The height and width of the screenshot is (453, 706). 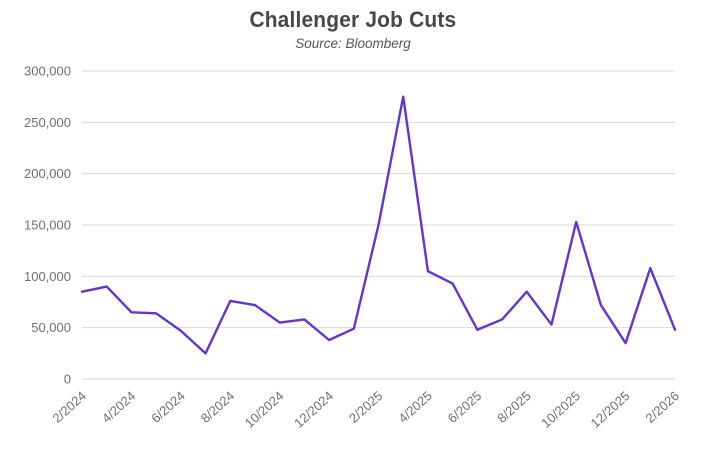 What do you see at coordinates (168, 407) in the screenshot?
I see `x-axis-tick-label: 6/2024` at bounding box center [168, 407].